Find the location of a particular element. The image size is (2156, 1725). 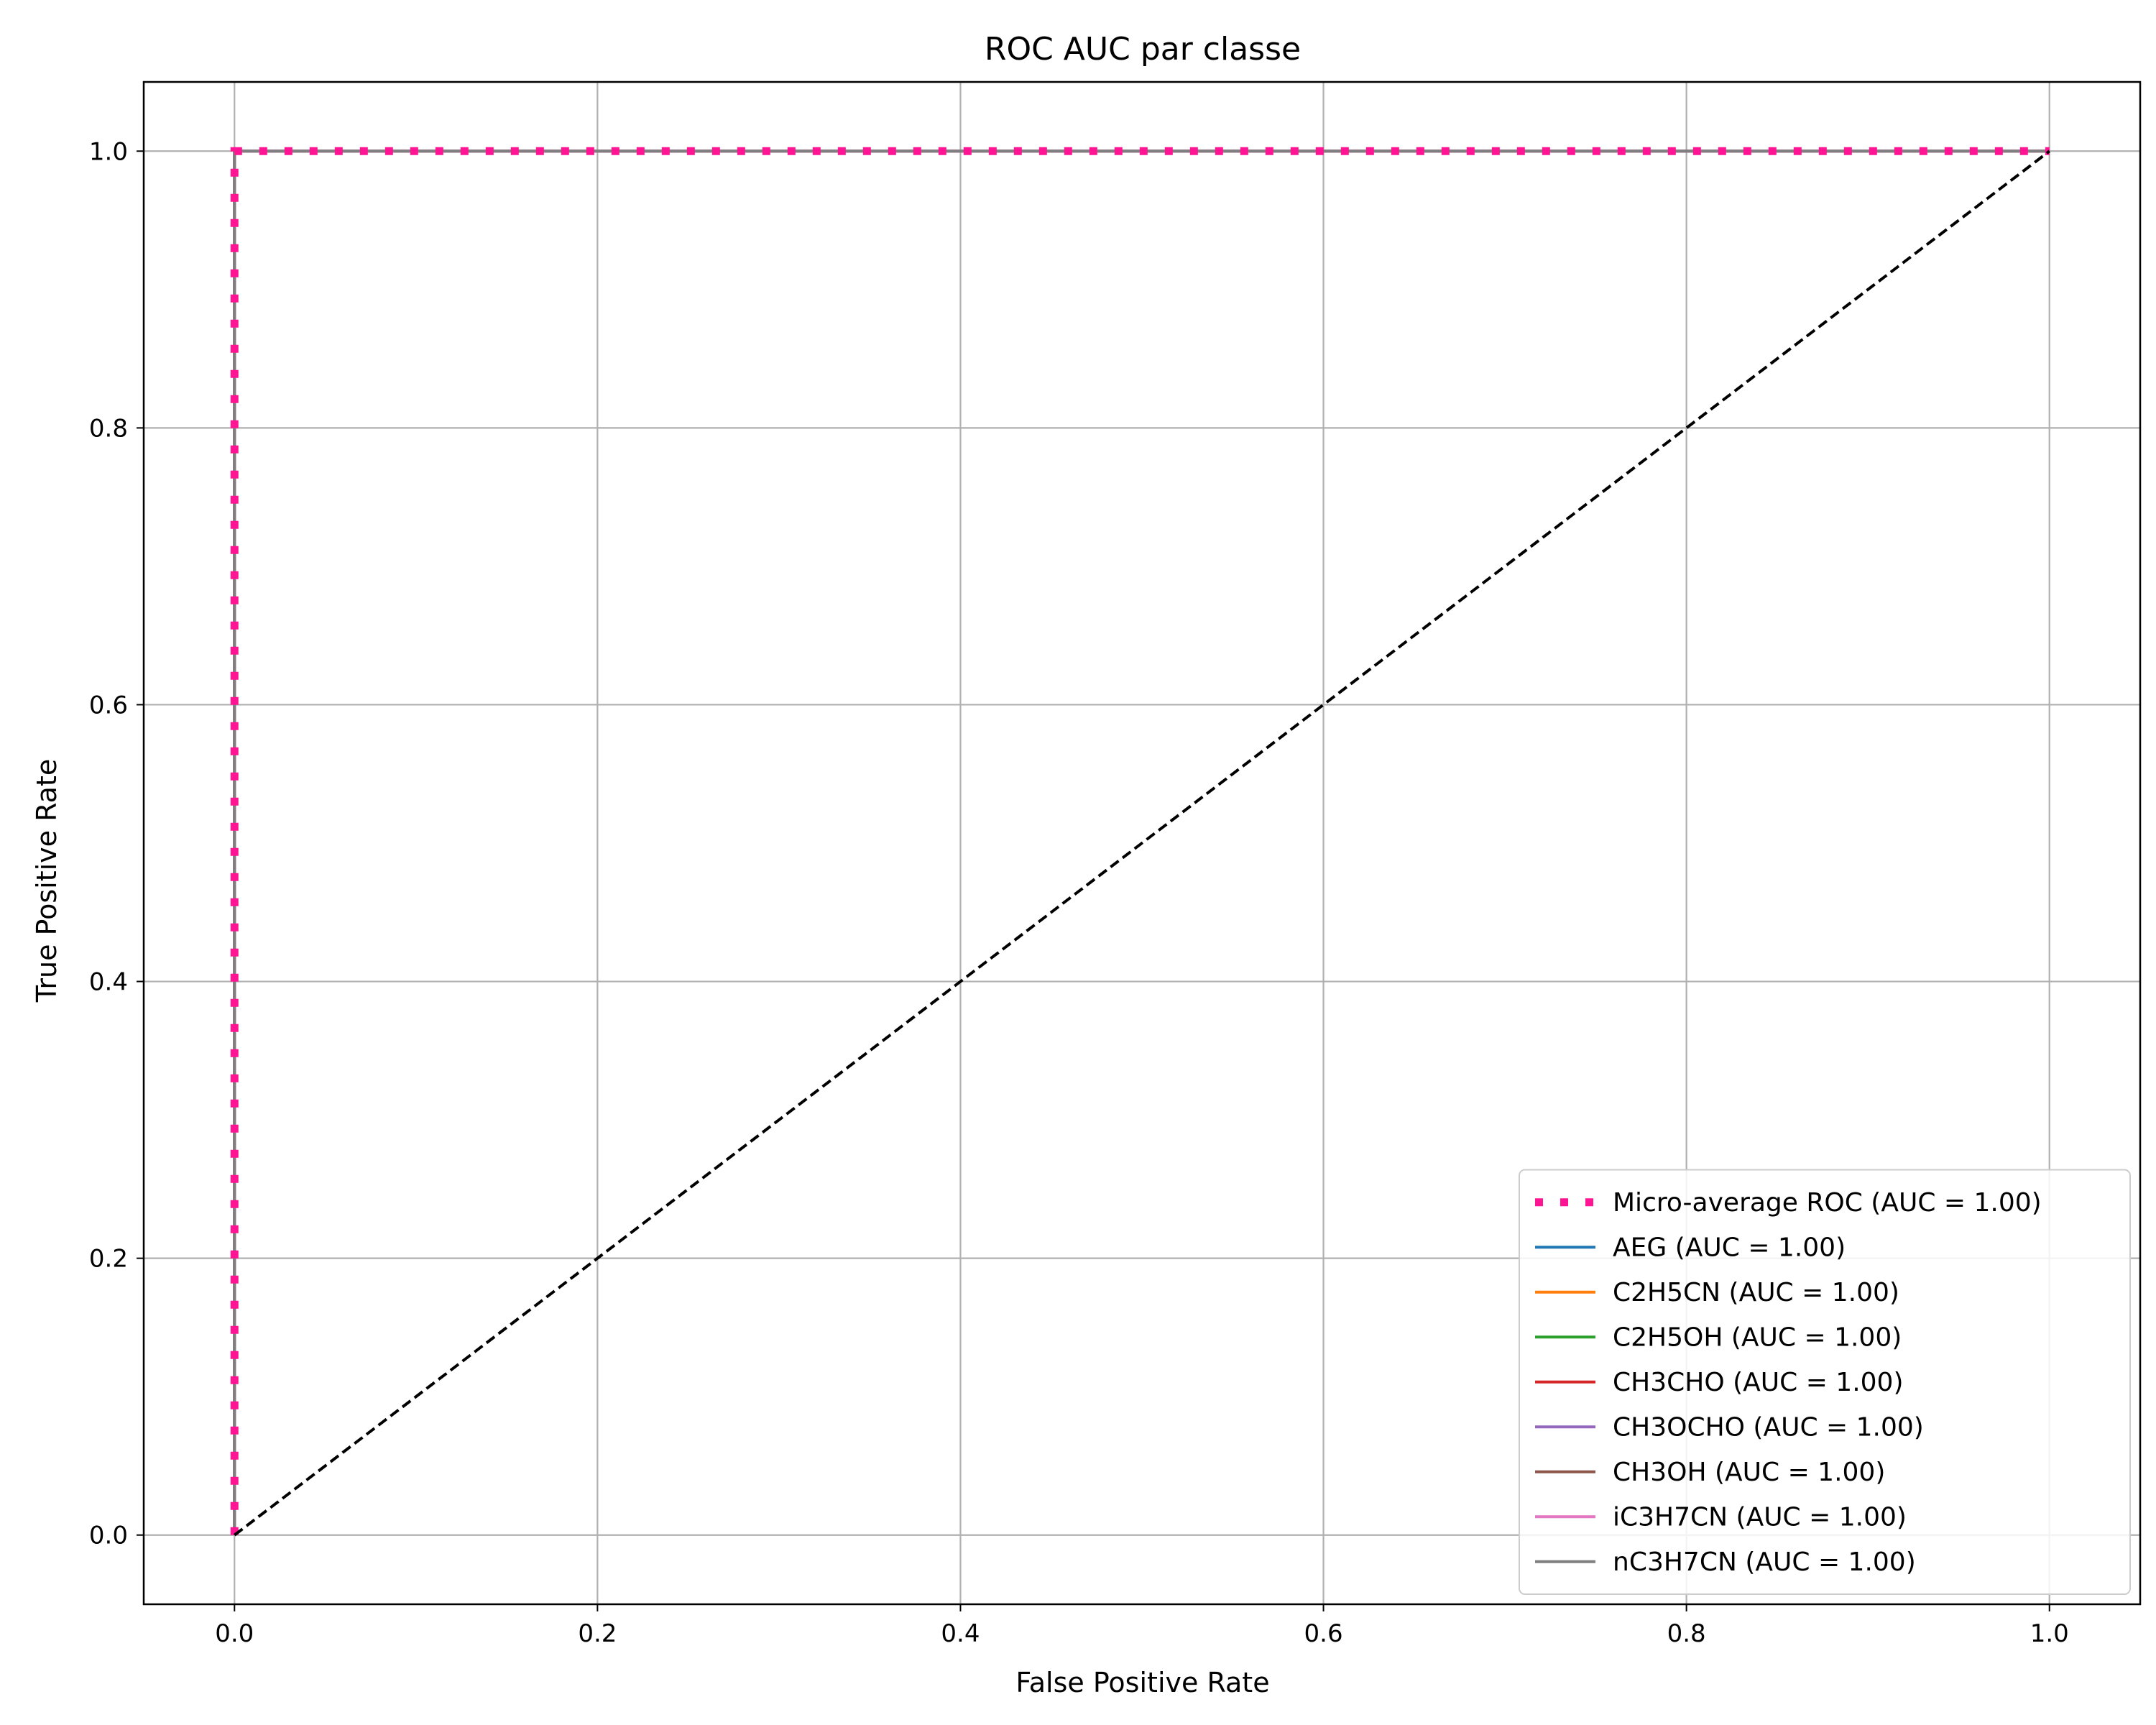

legend-label-2: C2H5CN (AUC = 1.00) is located at coordinates (1756, 1292).